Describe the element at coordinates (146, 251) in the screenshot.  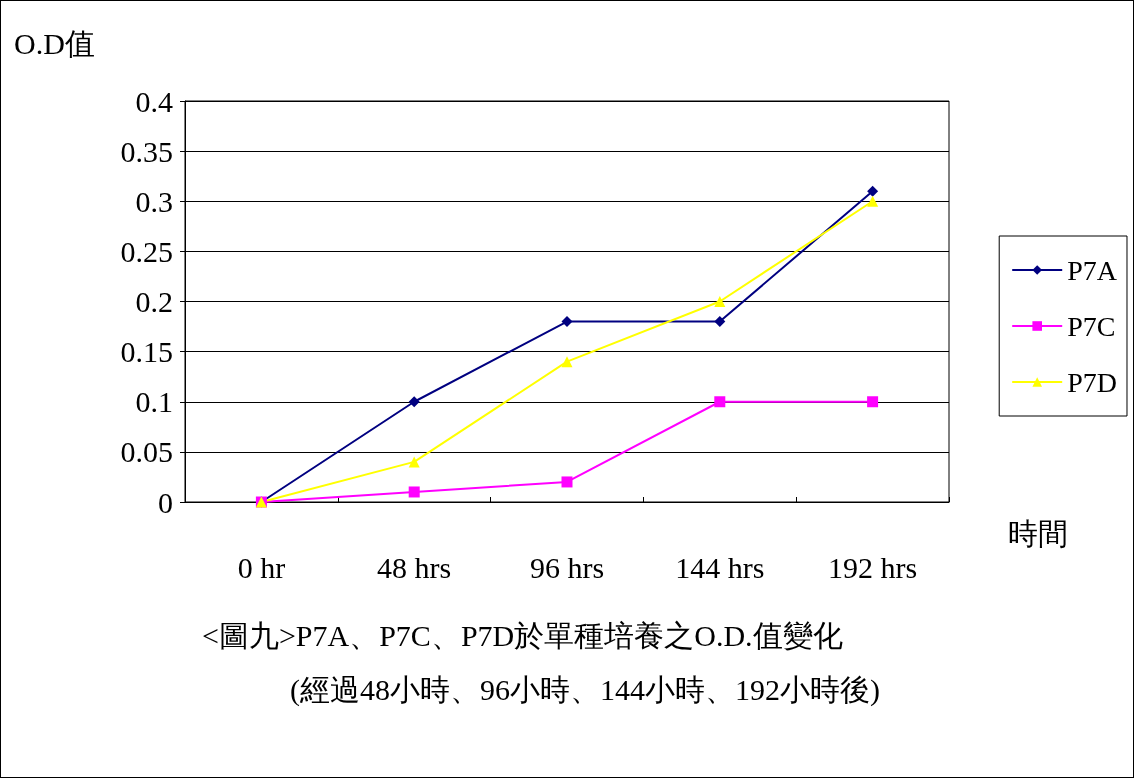
I see `y-tick-label: 0.25` at that location.